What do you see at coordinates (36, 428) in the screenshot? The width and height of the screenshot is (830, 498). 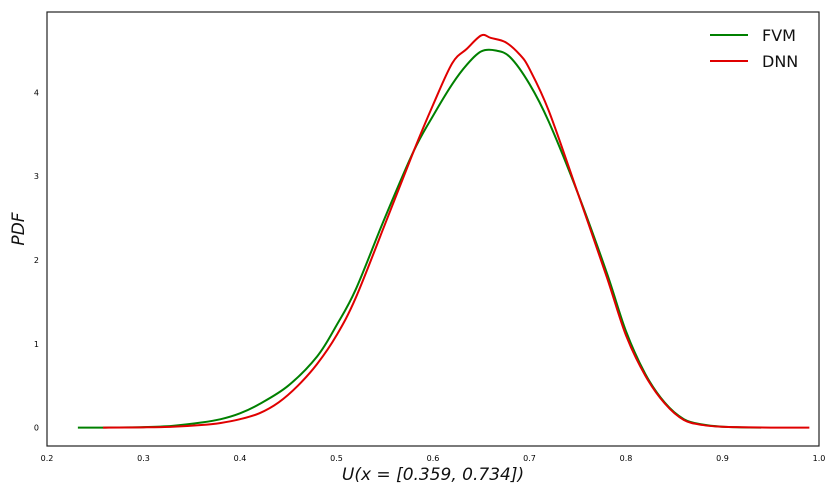 I see `y-tick-label: 0` at bounding box center [36, 428].